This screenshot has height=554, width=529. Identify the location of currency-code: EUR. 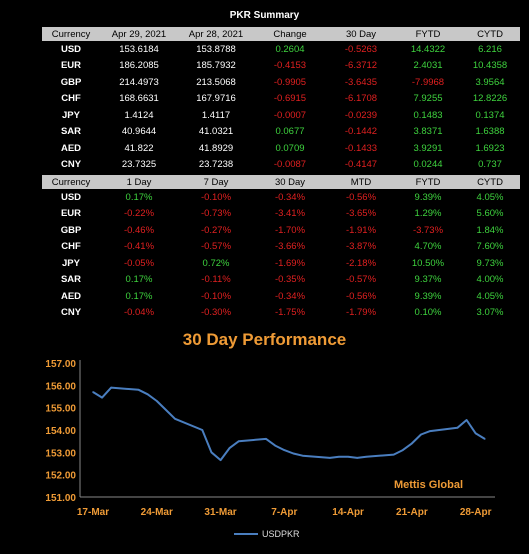
(71, 66).